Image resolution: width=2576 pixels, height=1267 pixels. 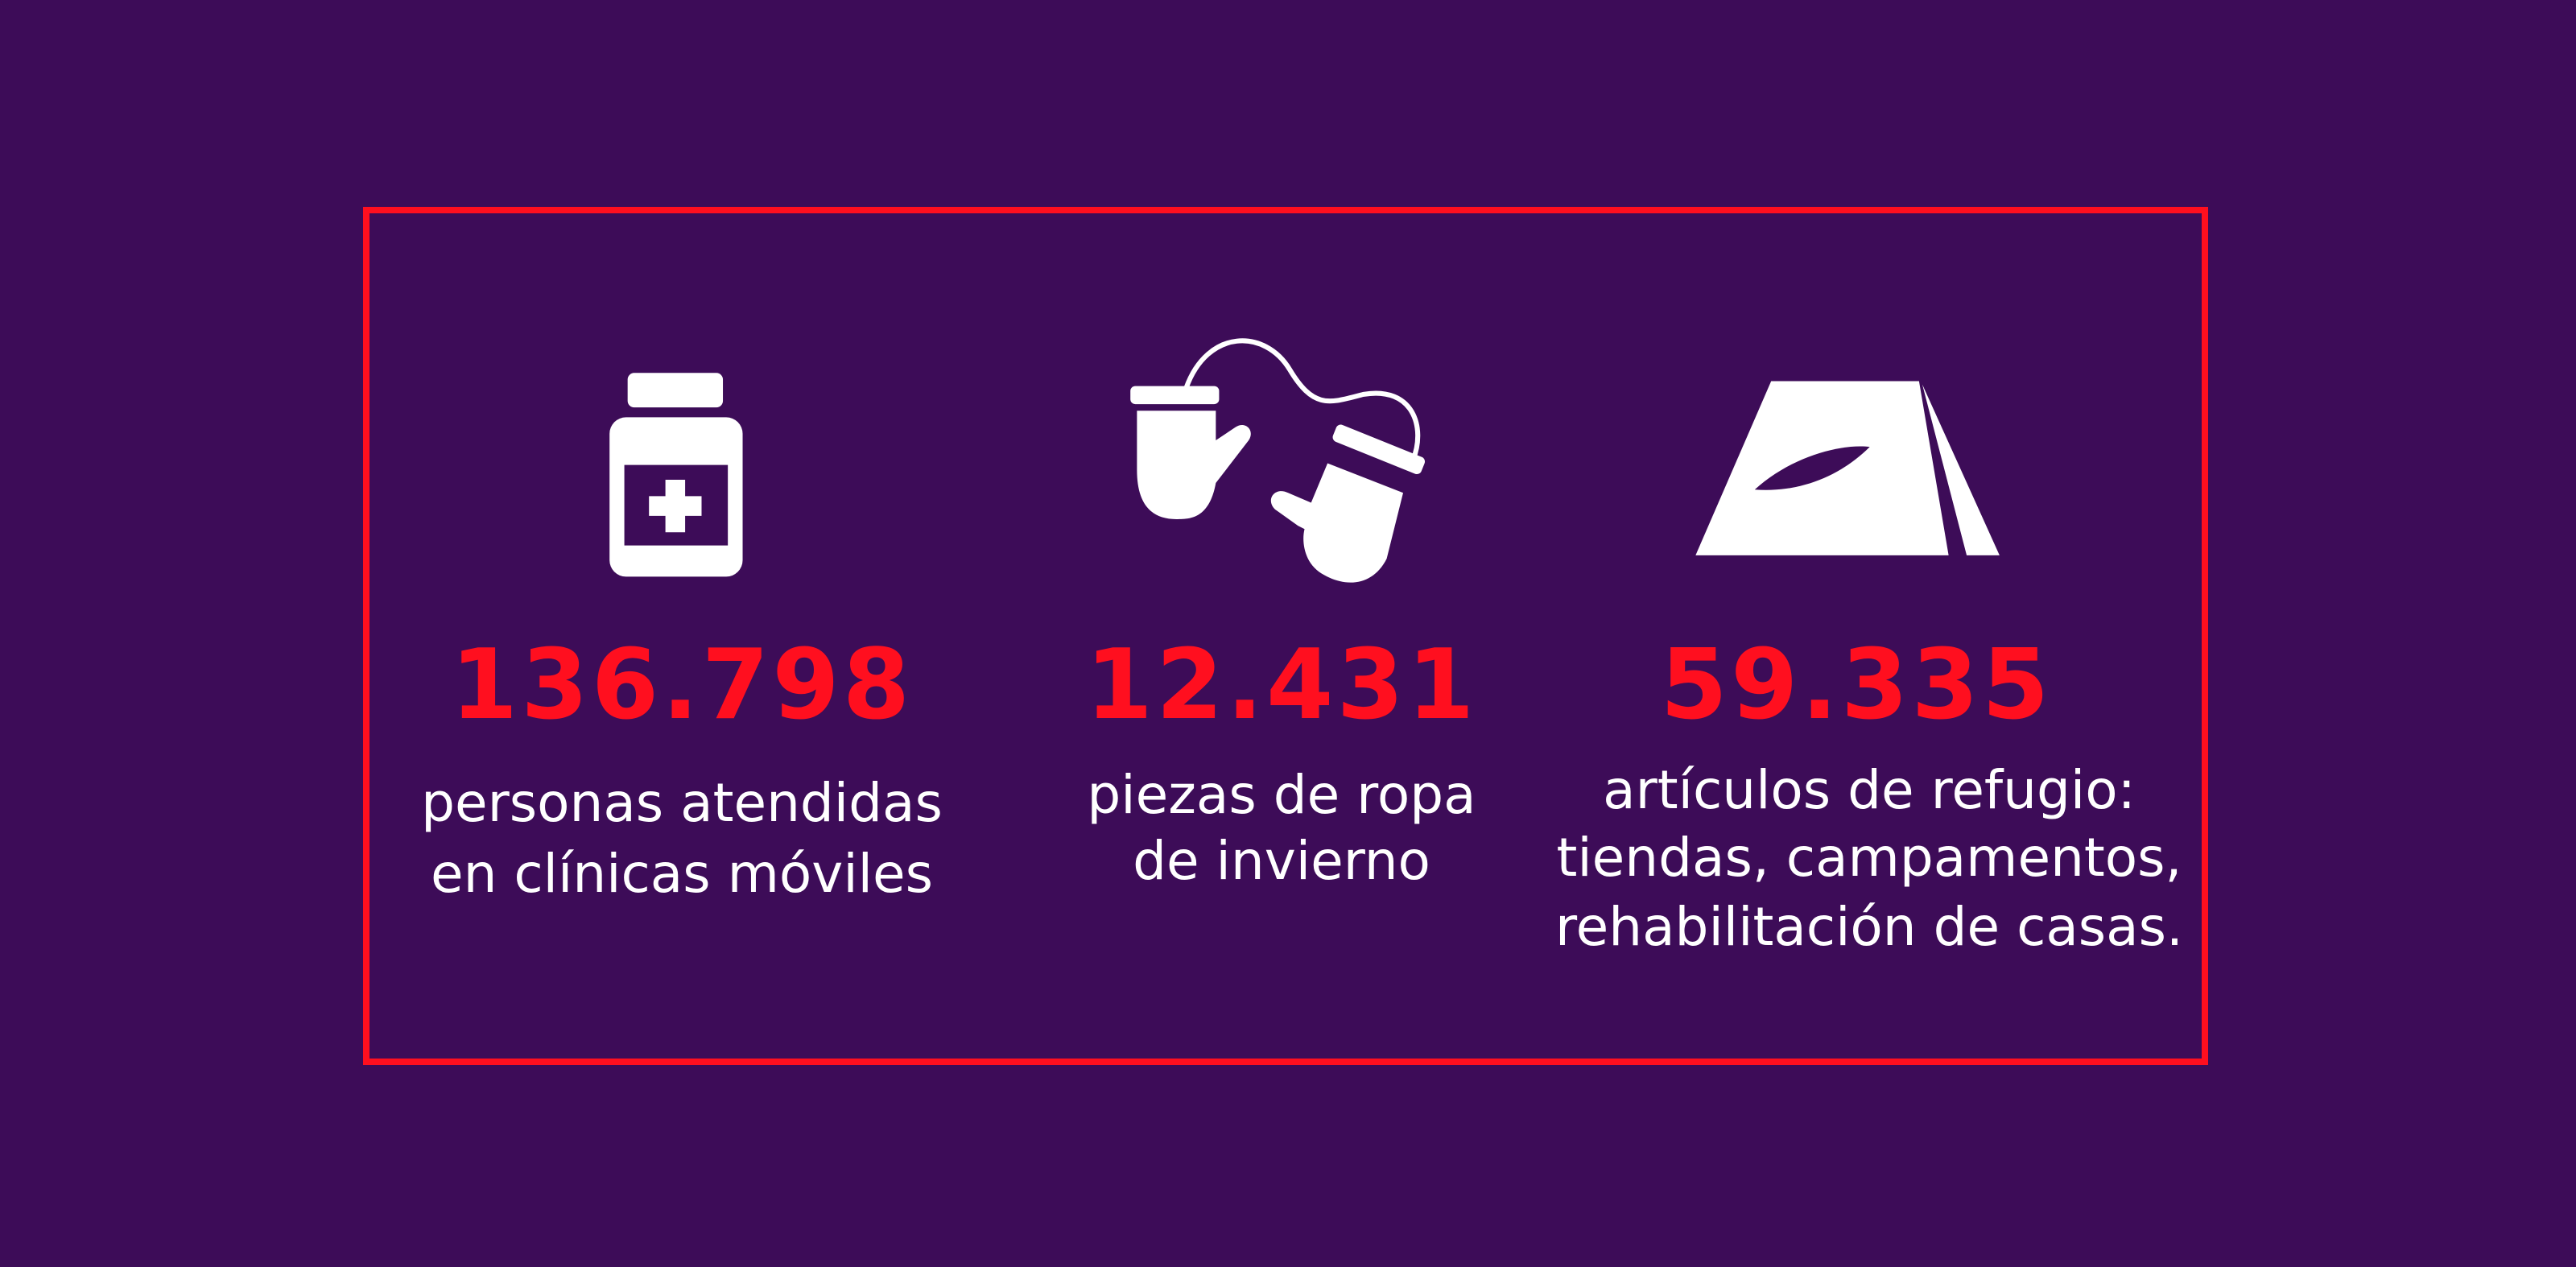 What do you see at coordinates (1281, 685) in the screenshot?
I see `stat-number: 12.431` at bounding box center [1281, 685].